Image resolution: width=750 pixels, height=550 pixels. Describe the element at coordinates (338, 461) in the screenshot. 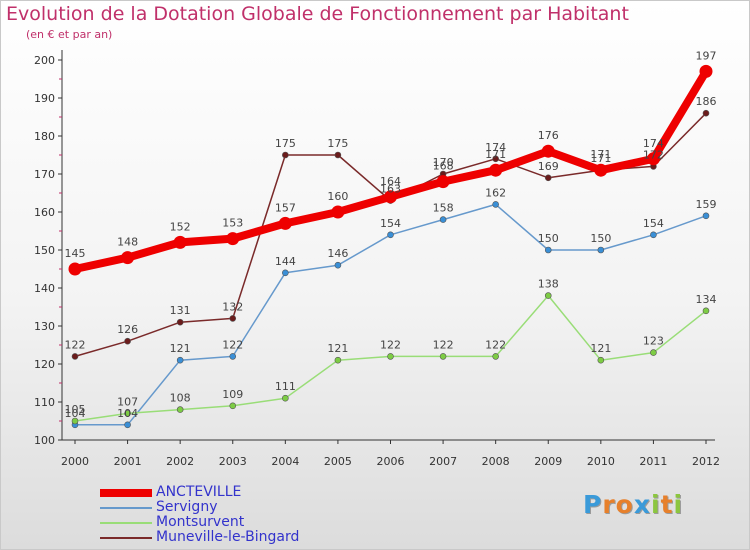

I see `x-tick-label: 2005` at that location.